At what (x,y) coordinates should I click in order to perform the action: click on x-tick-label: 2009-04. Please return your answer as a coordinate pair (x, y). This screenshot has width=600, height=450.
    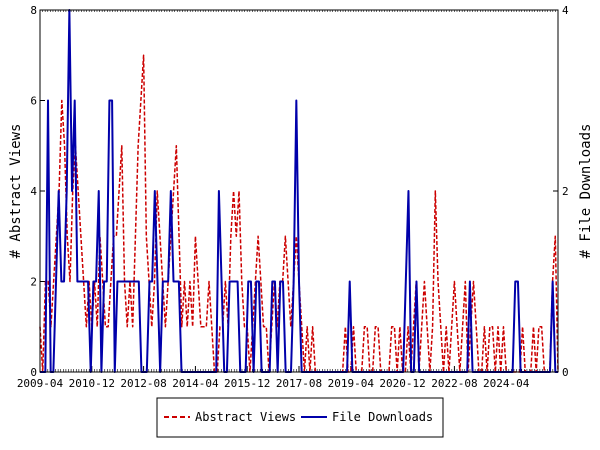
    Looking at the image, I should click on (40, 383).